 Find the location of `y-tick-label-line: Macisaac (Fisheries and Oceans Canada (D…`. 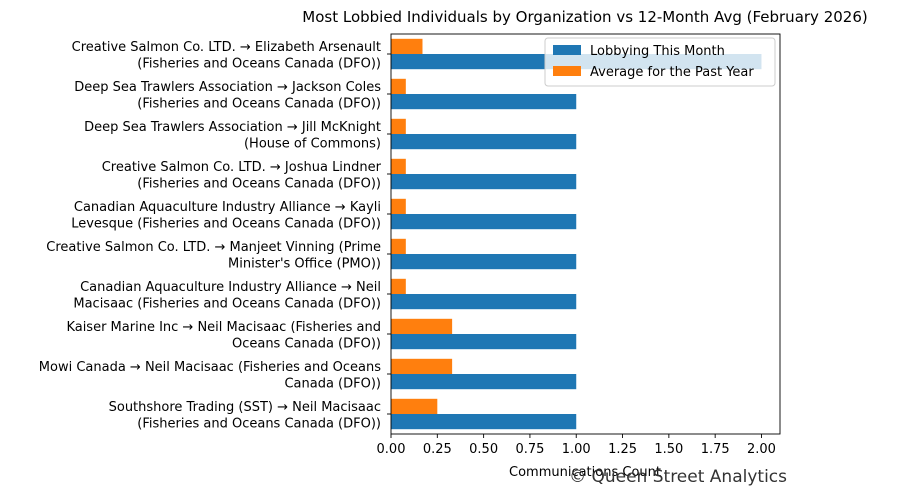

y-tick-label-line: Macisaac (Fisheries and Oceans Canada (D… is located at coordinates (227, 304).